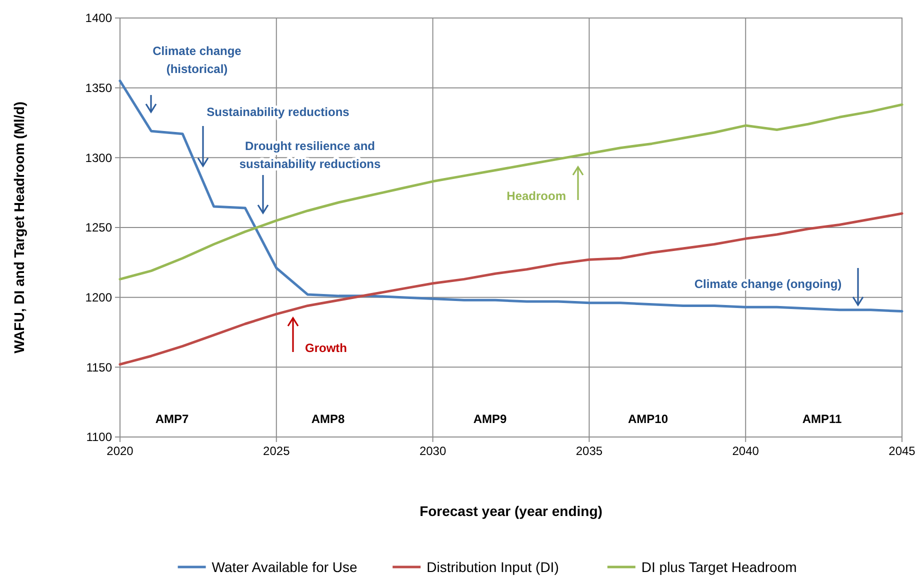 This screenshot has height=582, width=920. Describe the element at coordinates (98, 297) in the screenshot. I see `y-tick-label: 1200` at that location.